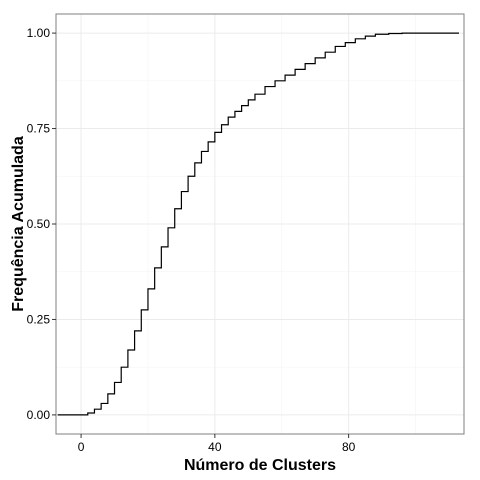 This screenshot has width=480, height=480. I want to click on y-tick-label: 0.75, so click(39, 129).